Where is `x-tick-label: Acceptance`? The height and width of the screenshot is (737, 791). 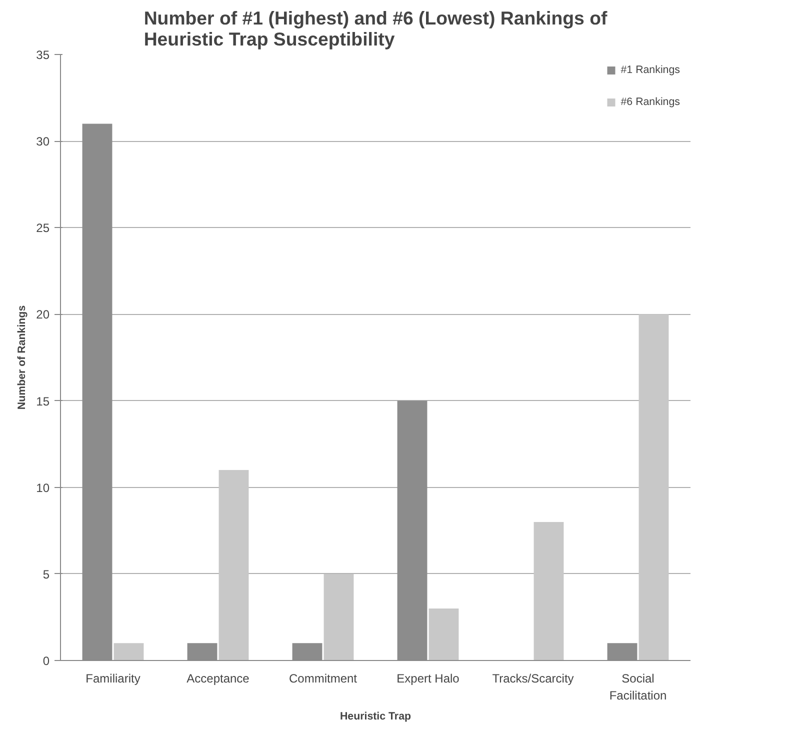 x-tick-label: Acceptance is located at coordinates (218, 679).